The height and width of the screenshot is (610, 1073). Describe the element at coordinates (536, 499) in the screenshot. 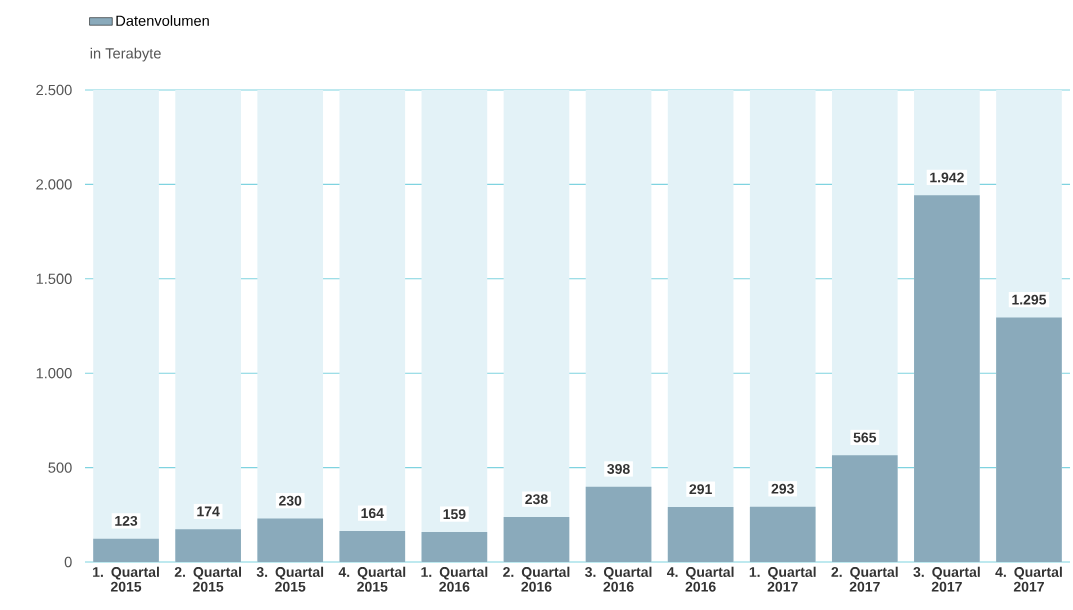

I see `data-label: 238` at that location.